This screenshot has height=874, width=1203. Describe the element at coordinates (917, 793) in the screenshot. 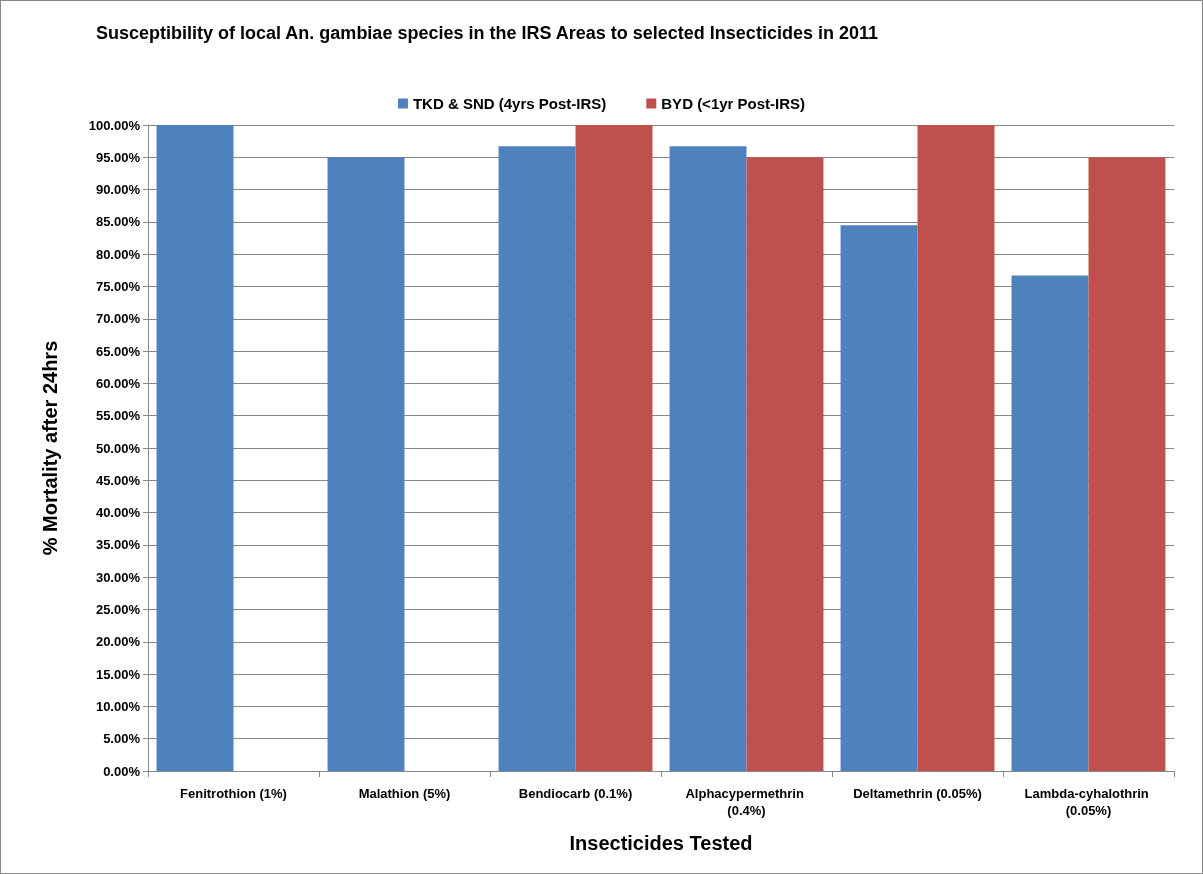

I see `x-tick-label: Deltamethrin (0.05%)` at that location.